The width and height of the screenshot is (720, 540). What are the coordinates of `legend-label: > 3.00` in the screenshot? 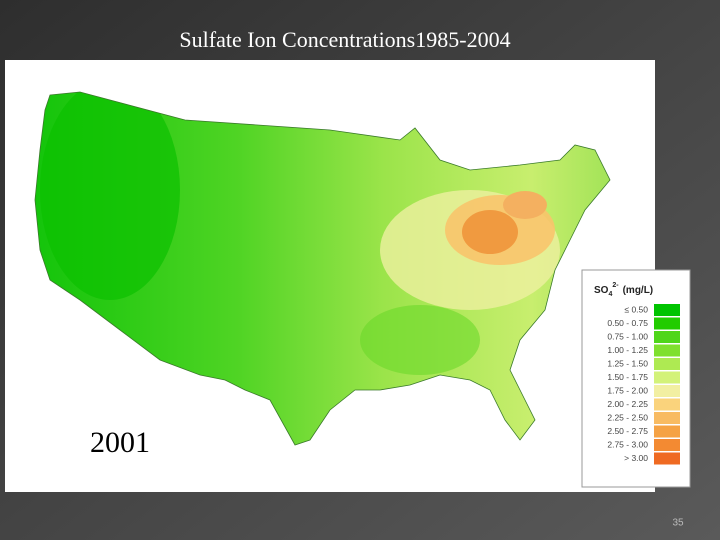 It's located at (636, 458).